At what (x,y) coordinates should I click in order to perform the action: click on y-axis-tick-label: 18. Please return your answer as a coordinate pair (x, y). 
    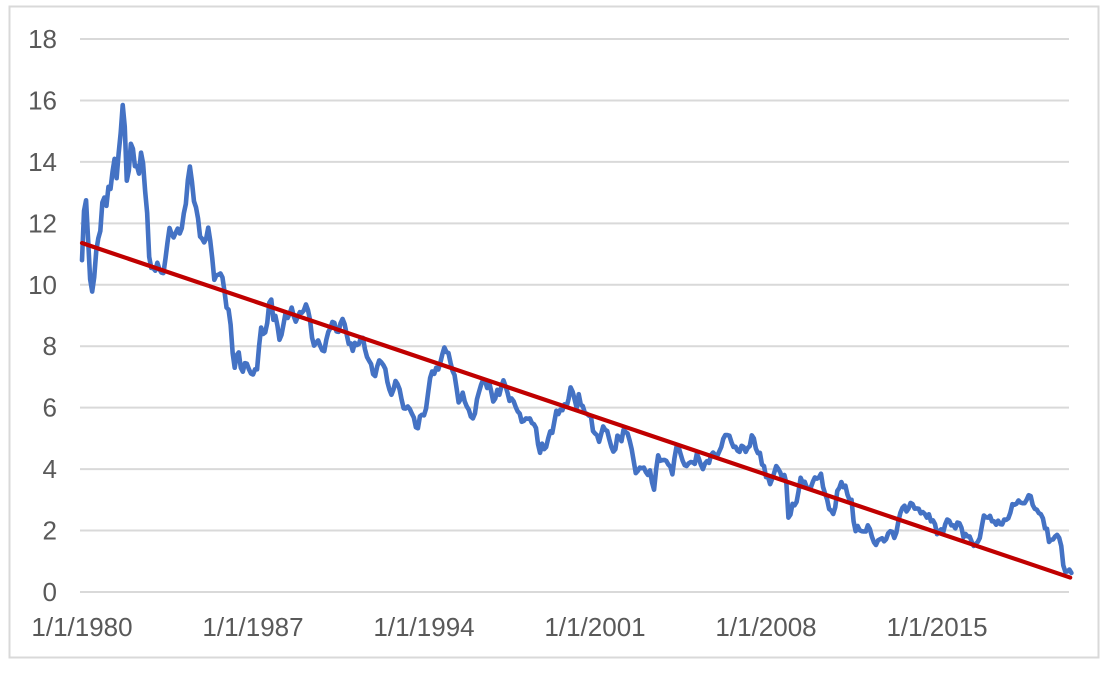
    Looking at the image, I should click on (42, 39).